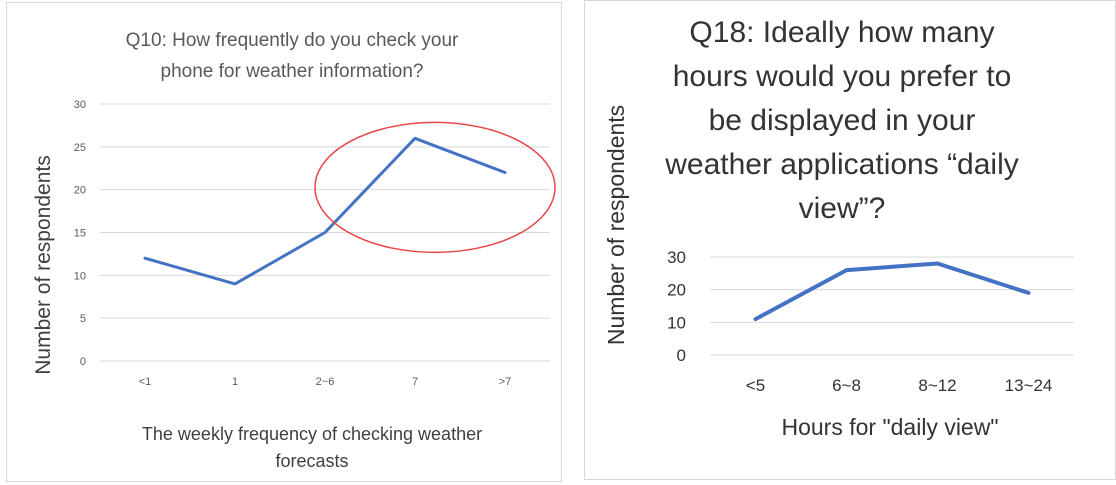 This screenshot has height=485, width=1116. I want to click on x-tick-label: 7, so click(415, 382).